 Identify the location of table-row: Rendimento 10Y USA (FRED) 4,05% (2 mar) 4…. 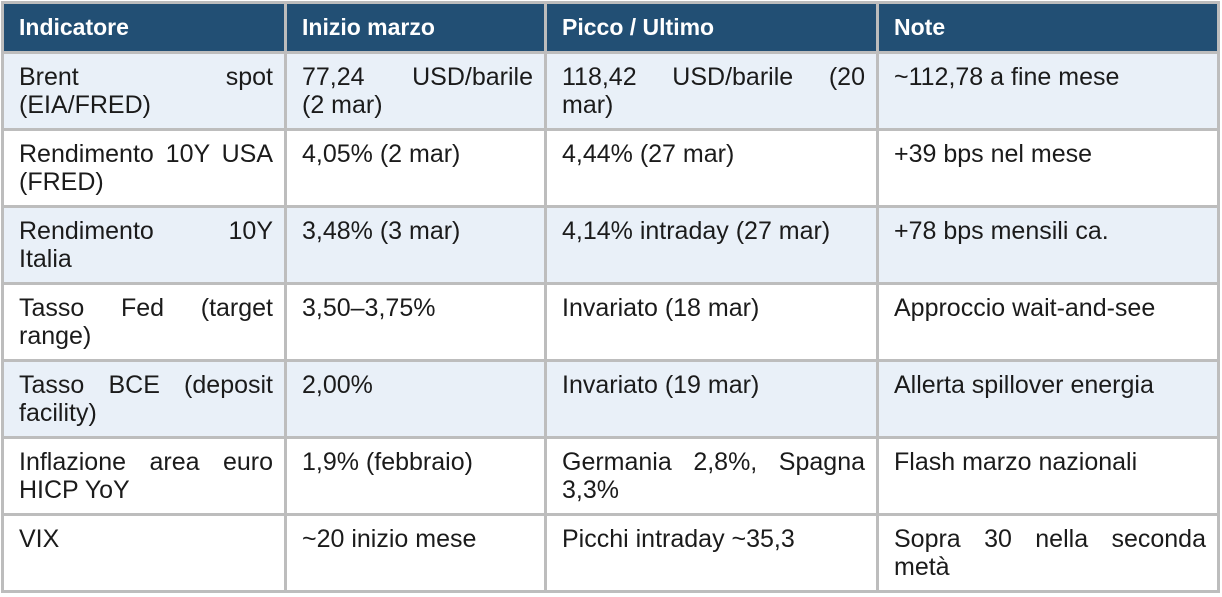
(610, 168).